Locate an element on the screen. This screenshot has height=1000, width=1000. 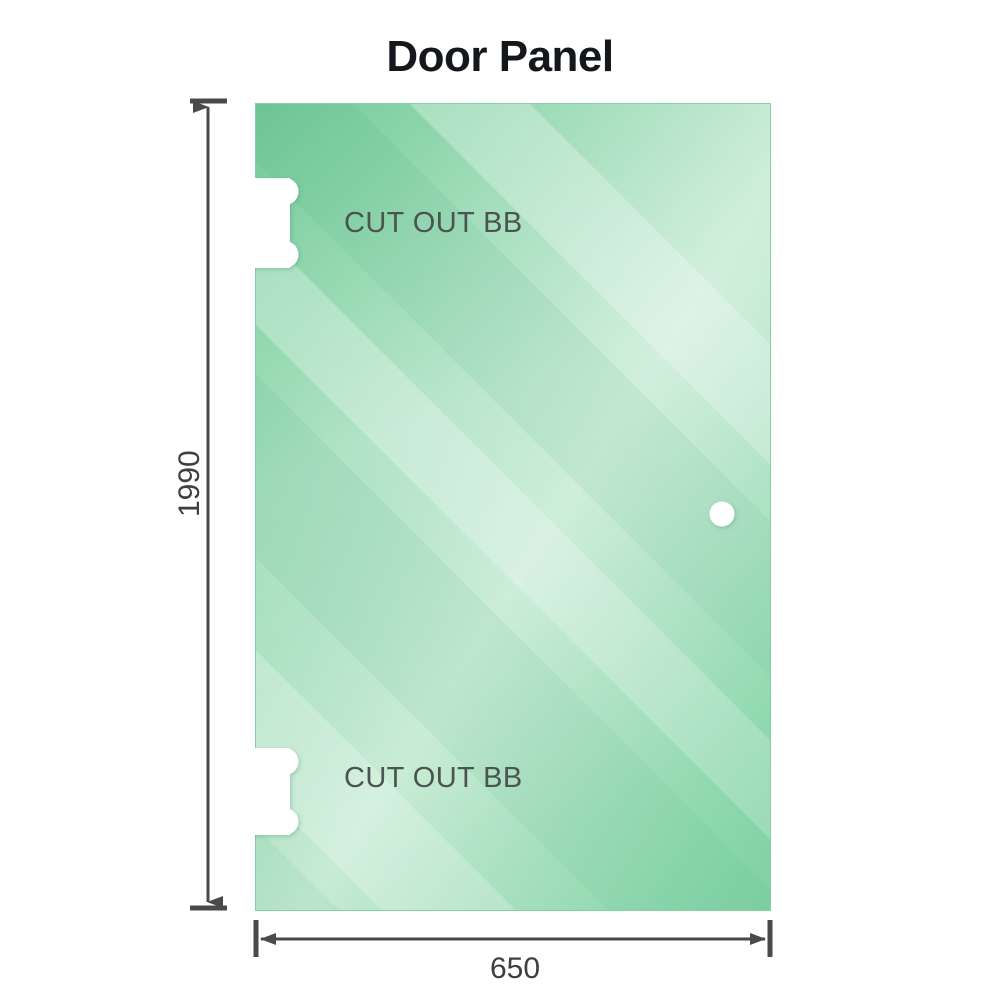
cutout-label-lower: CUT OUT BB is located at coordinates (433, 778).